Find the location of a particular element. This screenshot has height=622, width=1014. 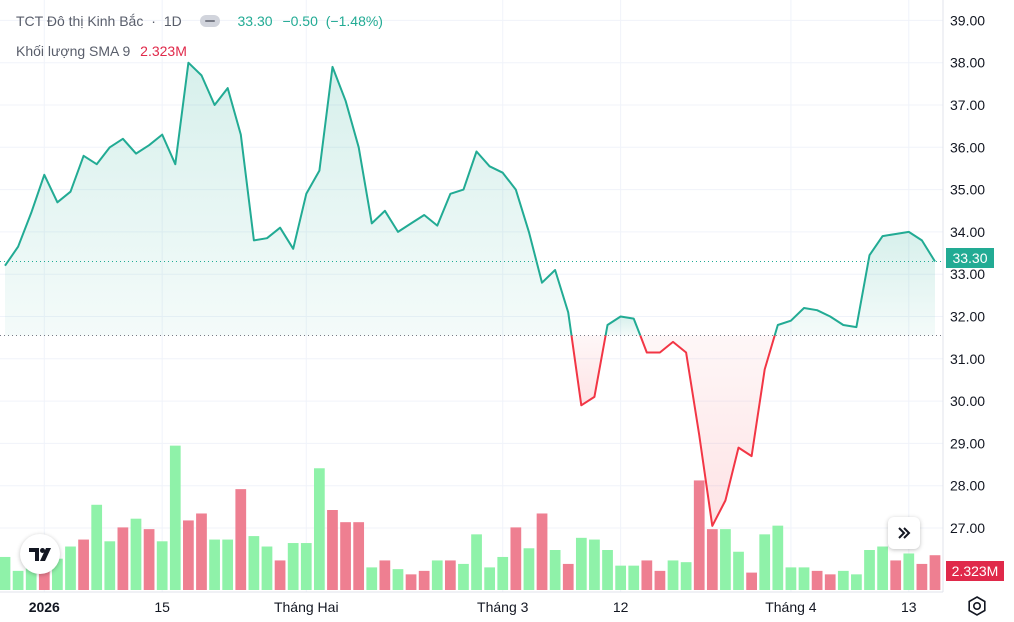

change-value: −0.50 is located at coordinates (300, 21).